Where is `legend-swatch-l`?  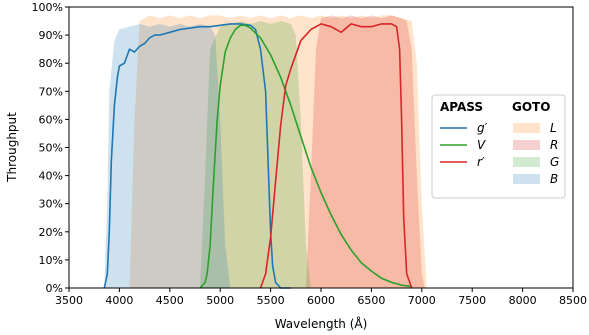
legend-swatch-l is located at coordinates (526, 128).